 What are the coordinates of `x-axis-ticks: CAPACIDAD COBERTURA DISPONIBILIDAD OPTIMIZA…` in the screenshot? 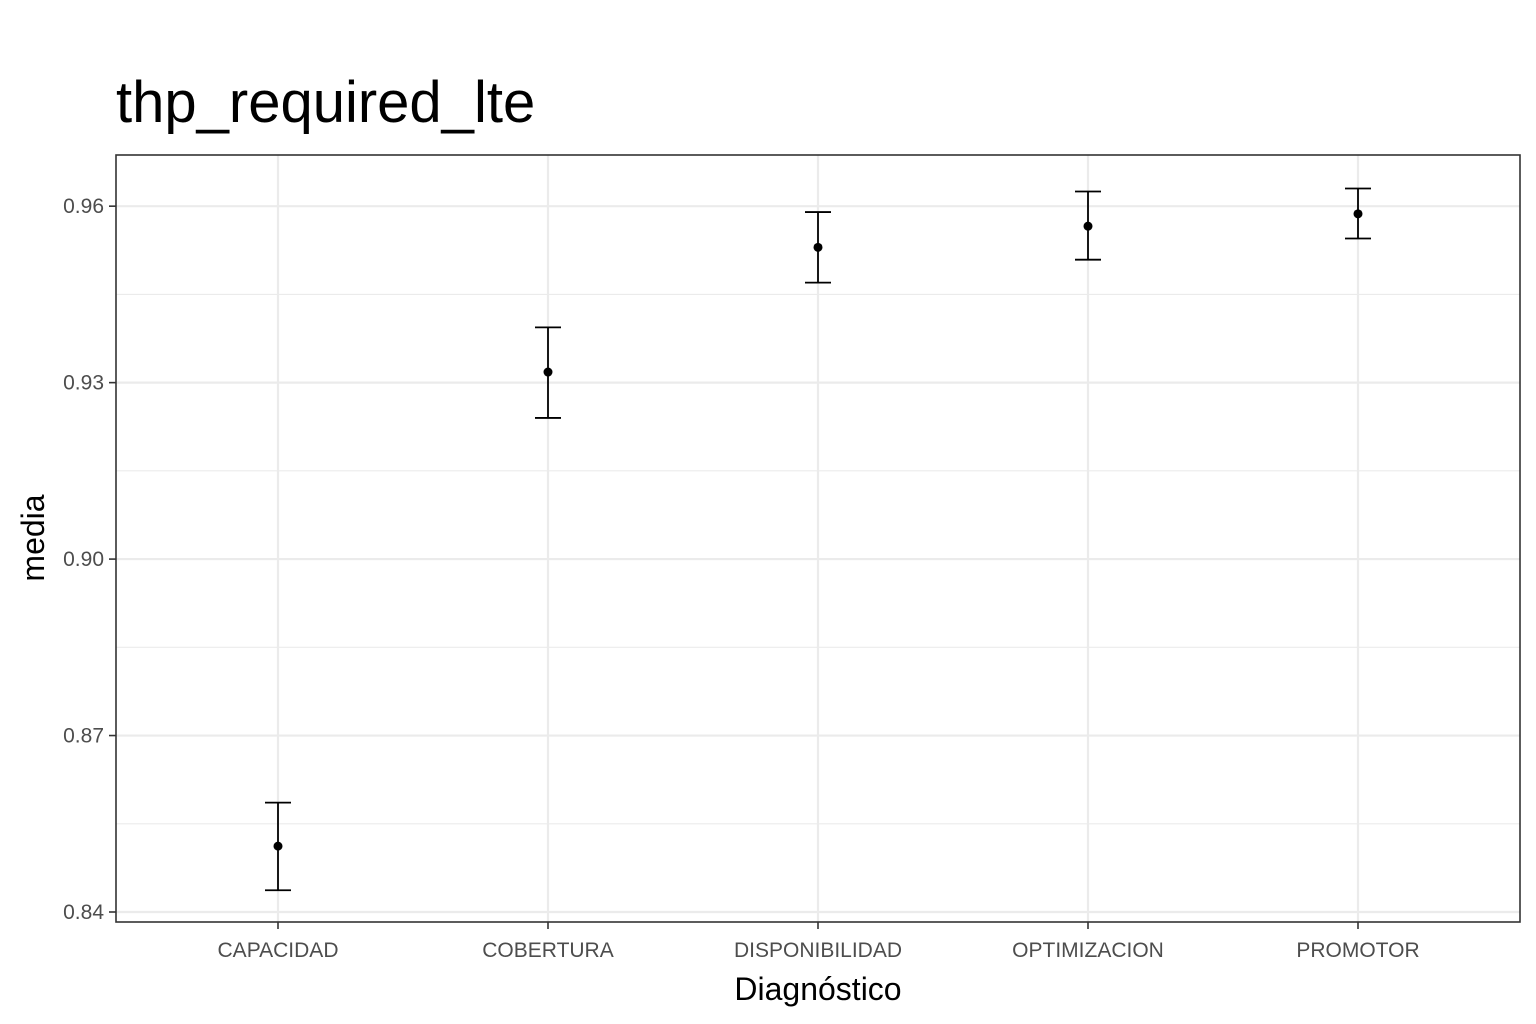 It's located at (819, 942).